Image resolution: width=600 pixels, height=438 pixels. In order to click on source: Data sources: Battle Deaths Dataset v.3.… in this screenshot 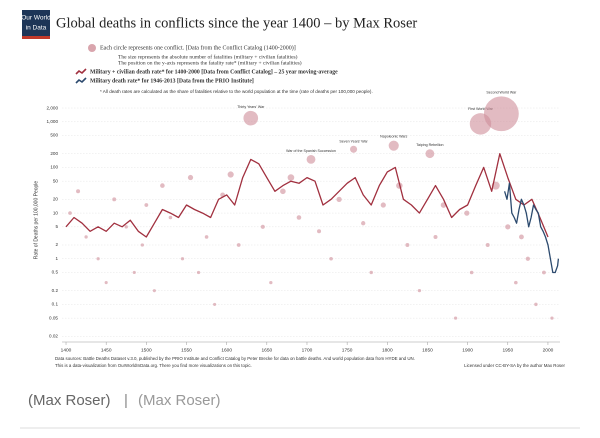, I will do `click(235, 358)`.